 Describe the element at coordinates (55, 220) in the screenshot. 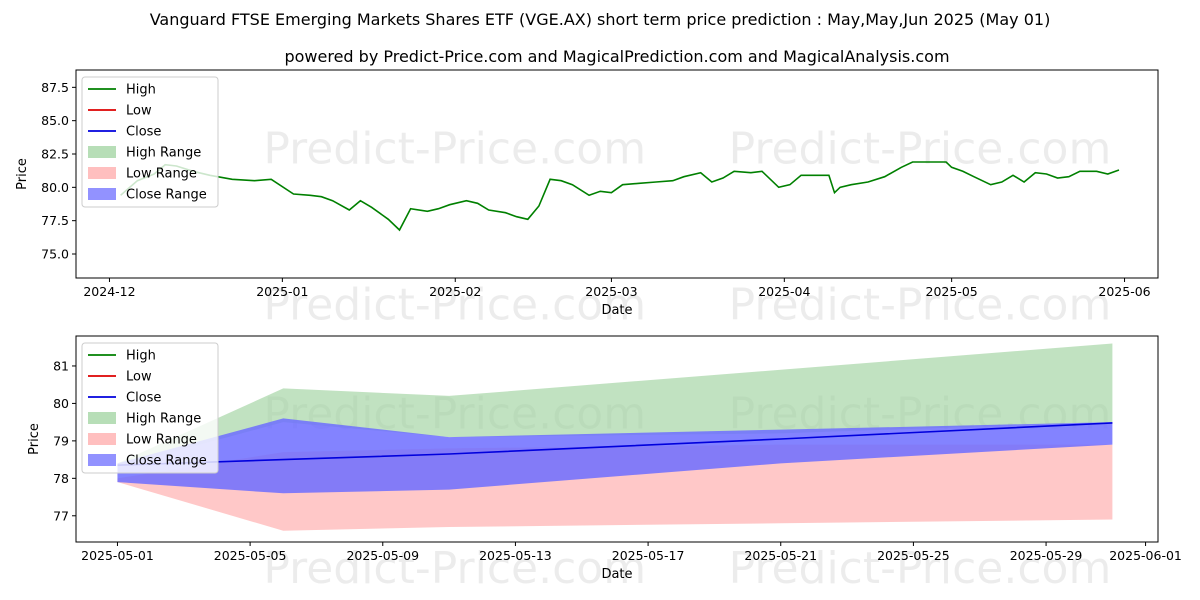

I see `y-tick-label: 77.5` at that location.